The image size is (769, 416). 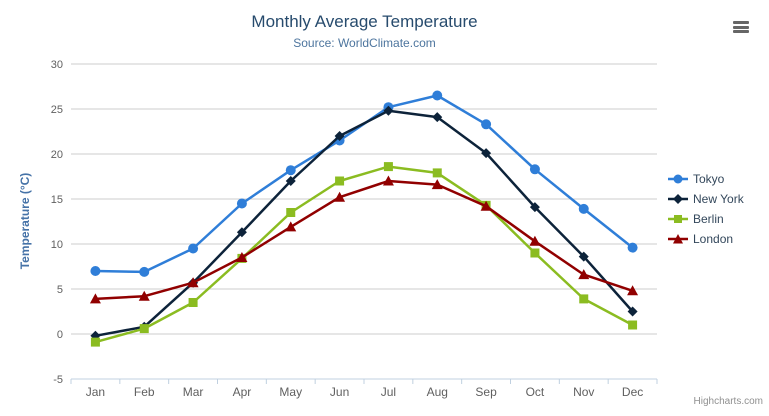 What do you see at coordinates (57, 65) in the screenshot?
I see `y-axis-label: 30` at bounding box center [57, 65].